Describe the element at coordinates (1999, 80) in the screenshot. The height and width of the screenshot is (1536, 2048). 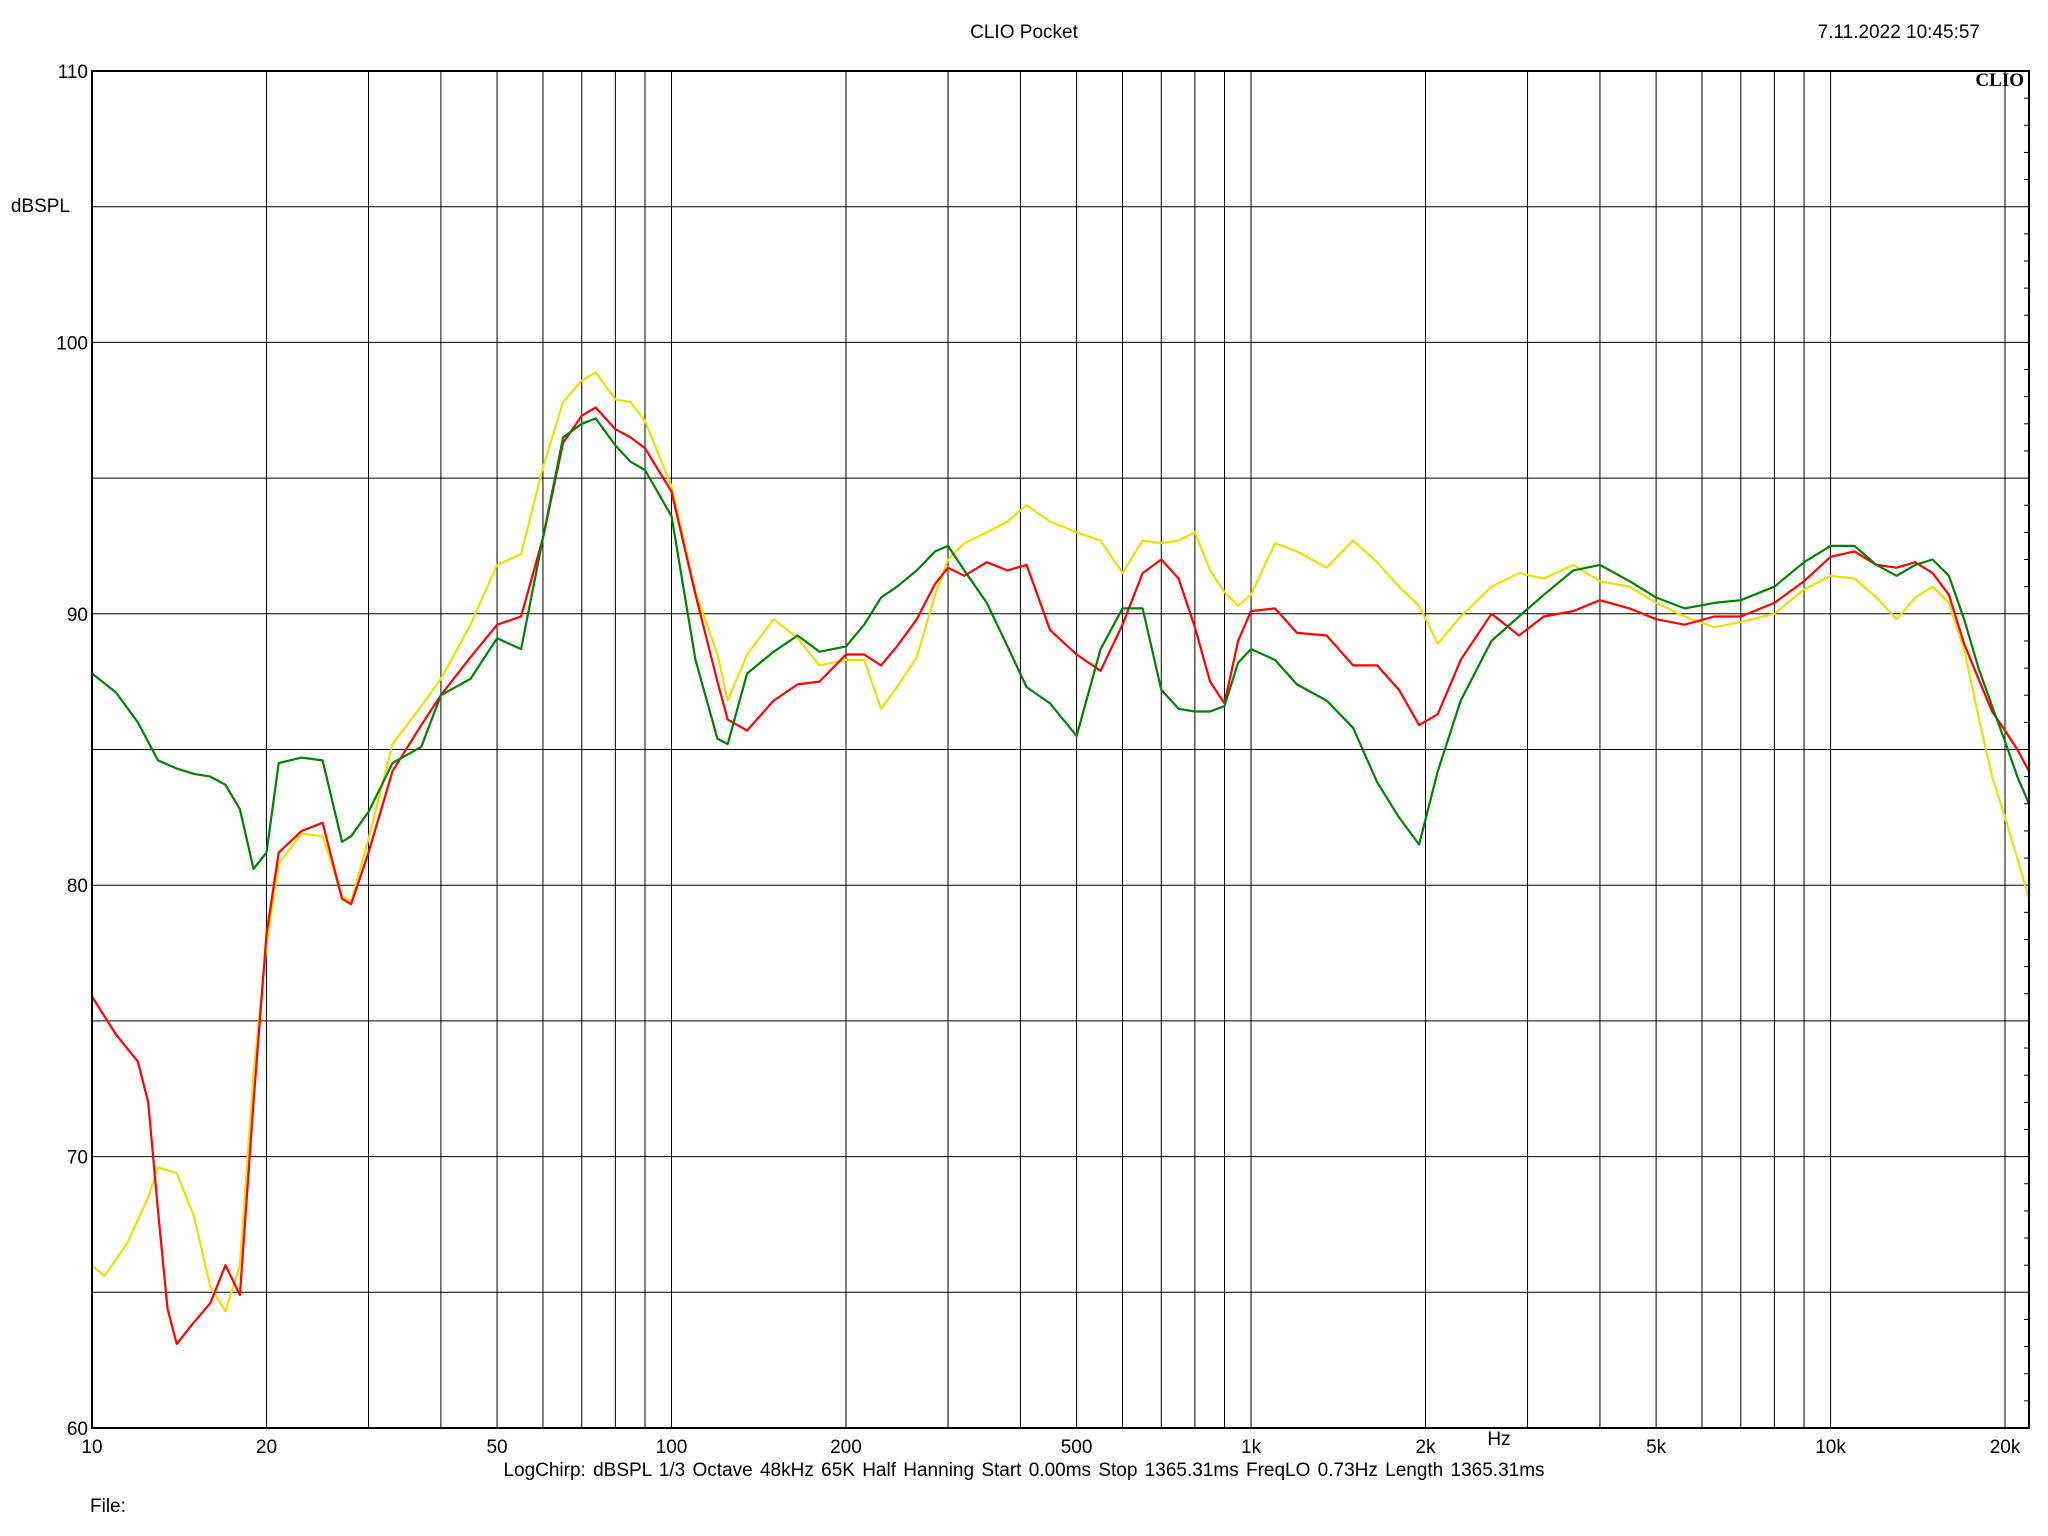
I see `clio-brand-logo: CLIO` at that location.